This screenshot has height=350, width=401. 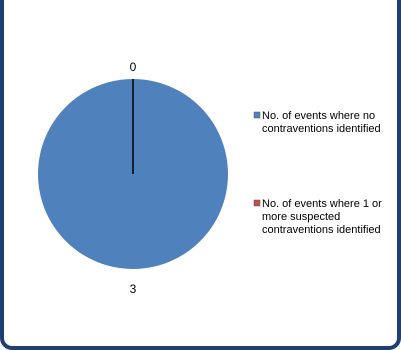 What do you see at coordinates (133, 67) in the screenshot?
I see `data-label-0: 0` at bounding box center [133, 67].